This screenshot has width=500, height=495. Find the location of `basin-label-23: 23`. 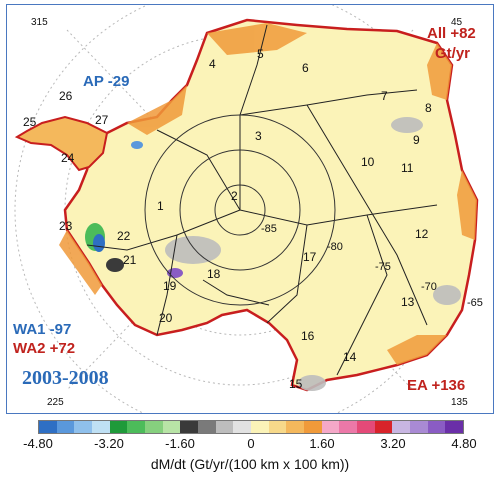

basin-label-23: 23 is located at coordinates (66, 226).